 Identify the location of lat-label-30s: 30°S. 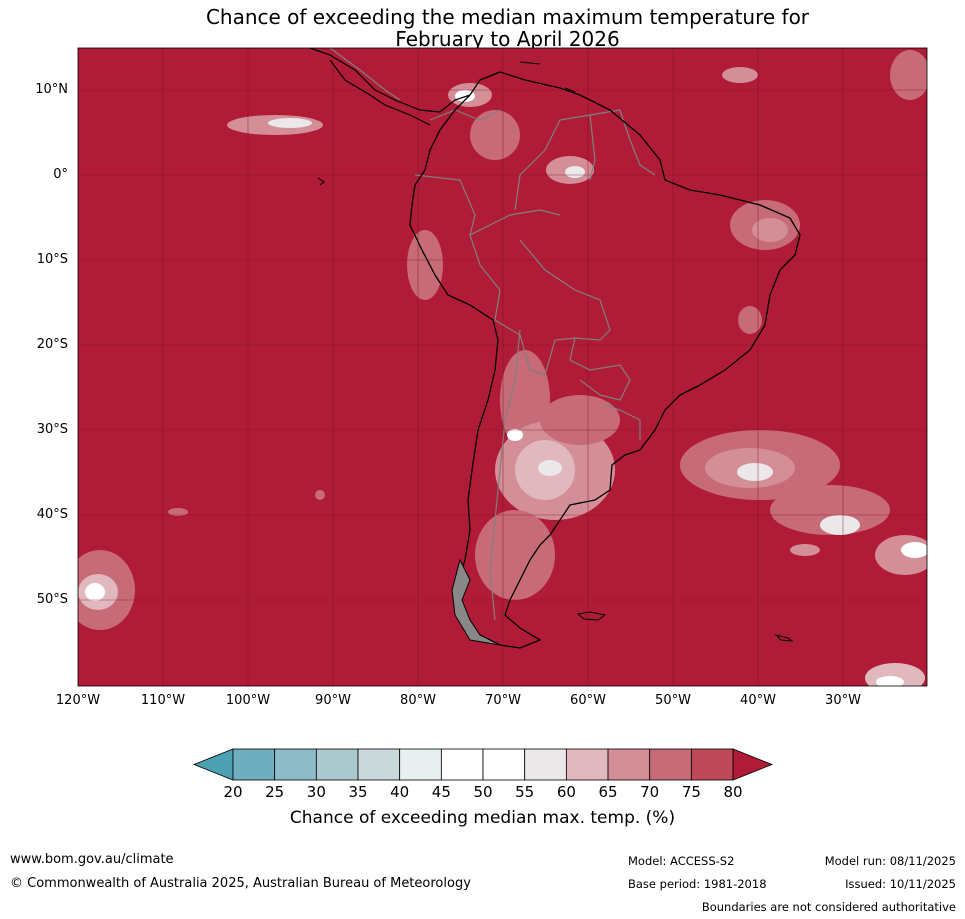
(52, 429).